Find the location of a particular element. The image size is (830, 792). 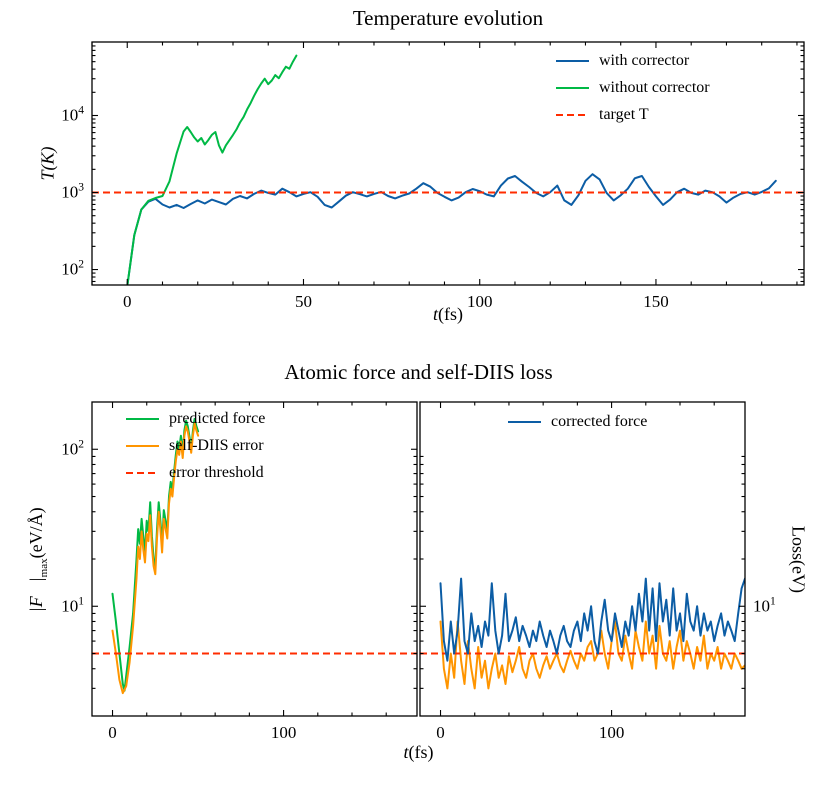

top-x-axis-label-unit: (fs) is located at coordinates (450, 314).